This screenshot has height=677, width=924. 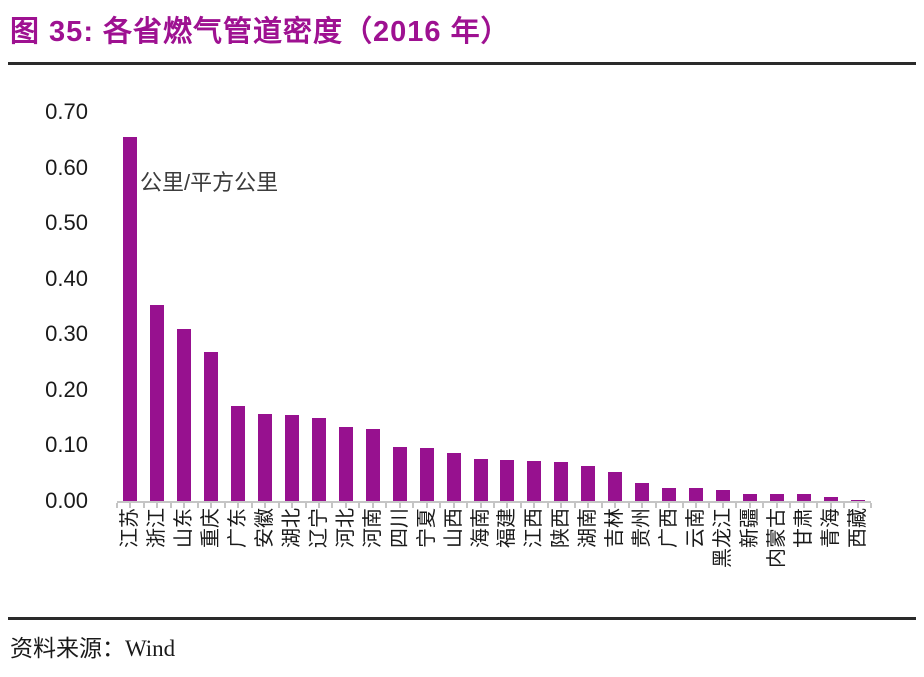 What do you see at coordinates (211, 528) in the screenshot?
I see `x-axis-label-text: 重庆` at bounding box center [211, 528].